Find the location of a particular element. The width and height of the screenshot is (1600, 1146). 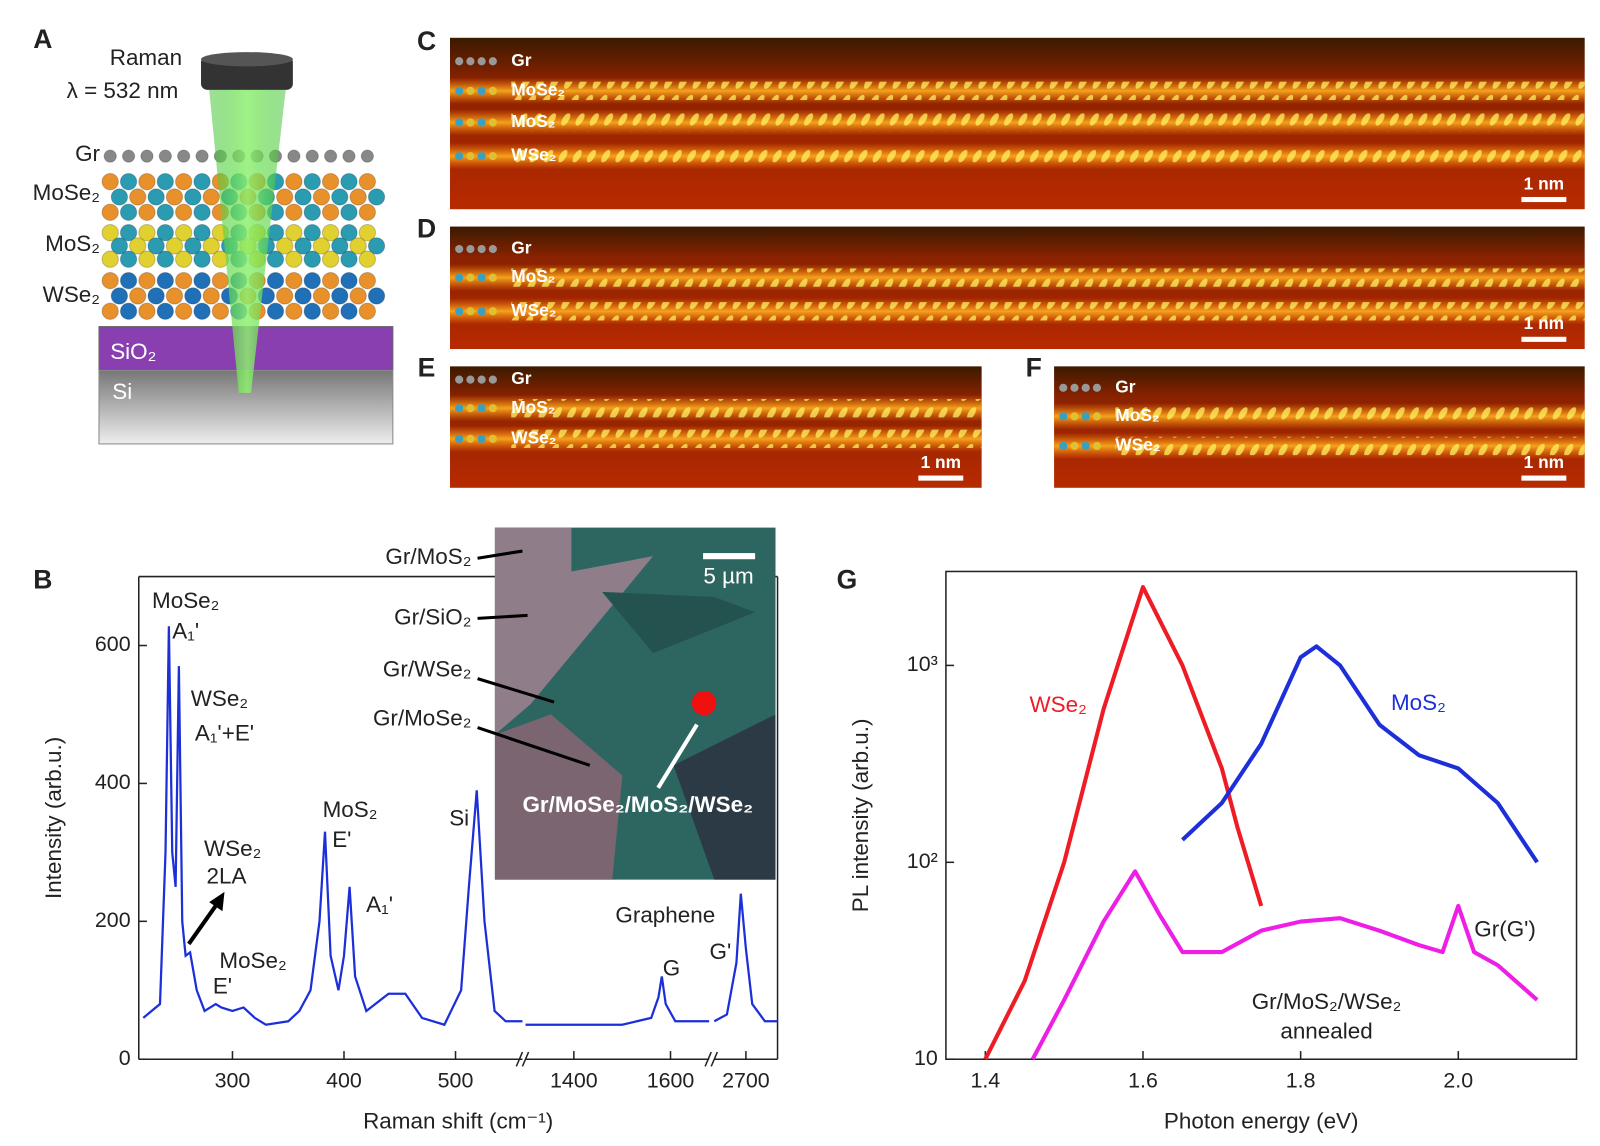

x-axis-label: Photon energy (eV) is located at coordinates (1261, 1120).